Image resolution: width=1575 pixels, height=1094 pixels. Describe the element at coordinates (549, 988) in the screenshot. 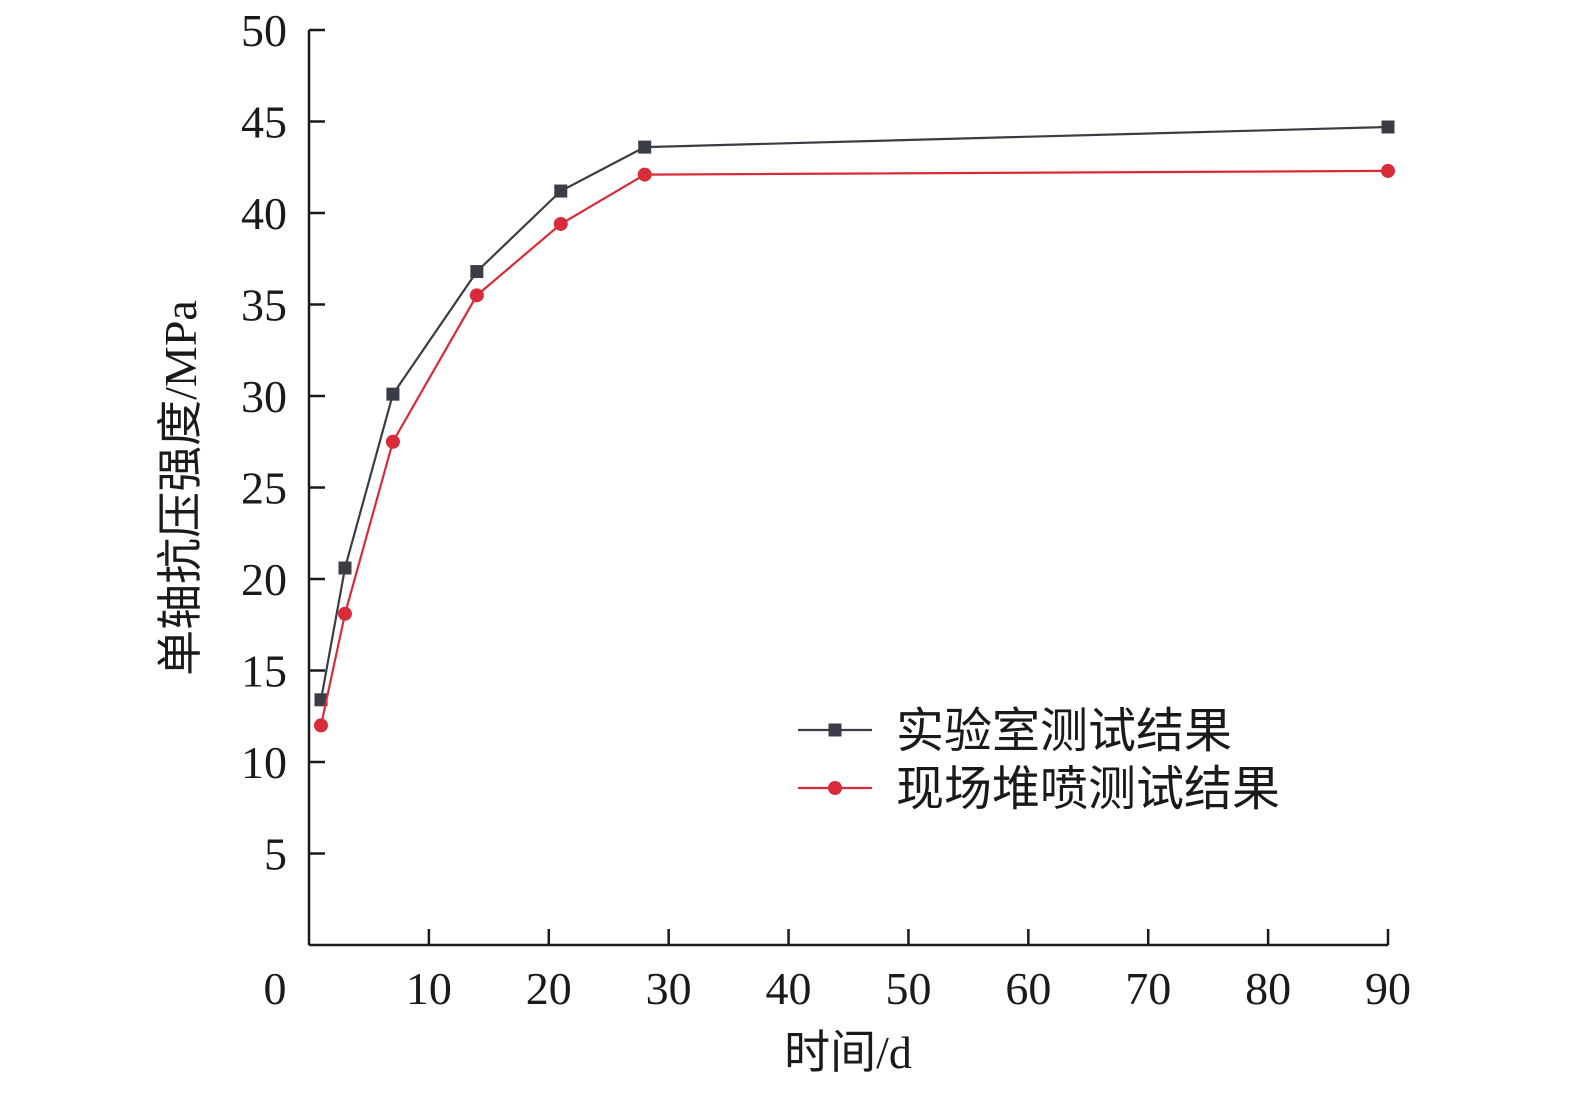

I see `x-tick-label: 20` at that location.